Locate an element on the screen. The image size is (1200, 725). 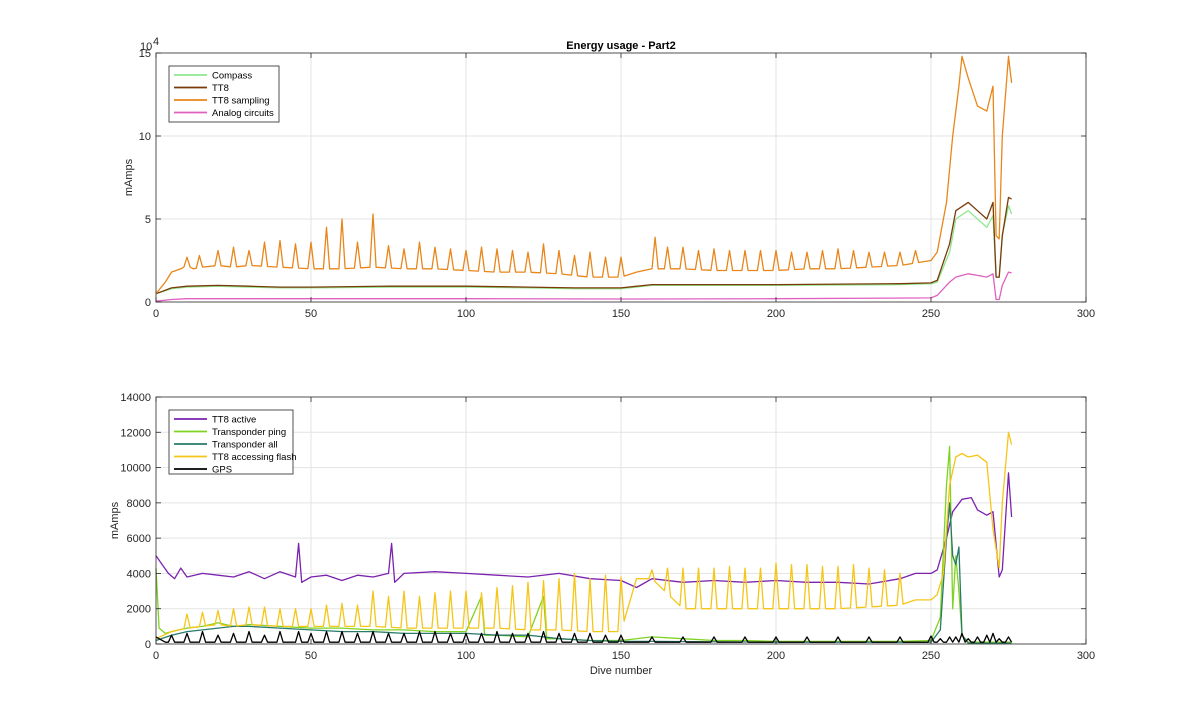
legend-label: TT8 sampling is located at coordinates (241, 101).